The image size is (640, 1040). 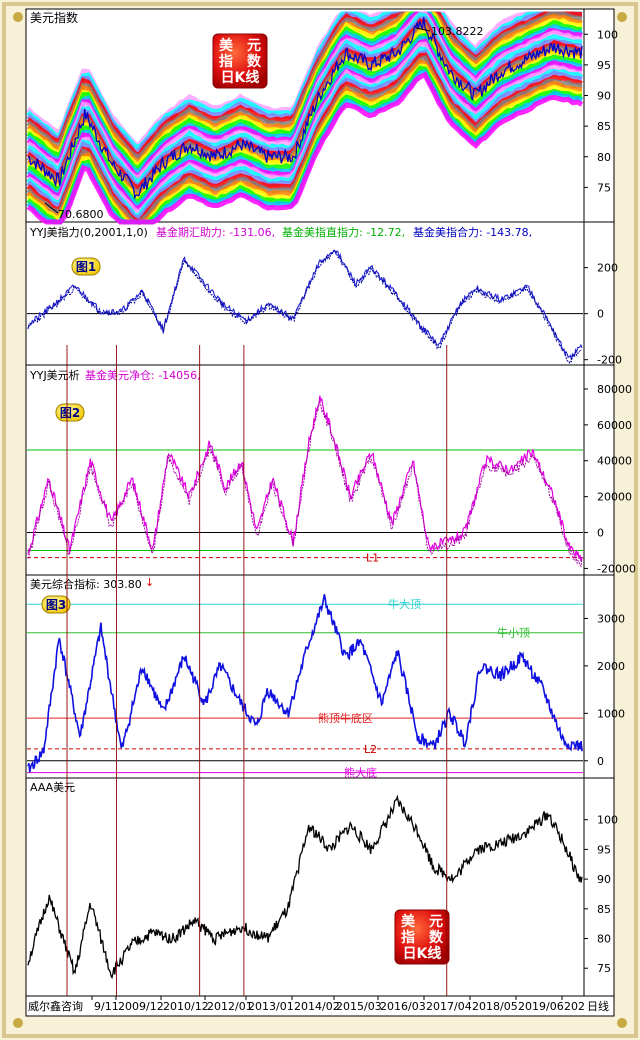 What do you see at coordinates (541, 1006) in the screenshot?
I see `x-tick-label: 2019/06` at bounding box center [541, 1006].